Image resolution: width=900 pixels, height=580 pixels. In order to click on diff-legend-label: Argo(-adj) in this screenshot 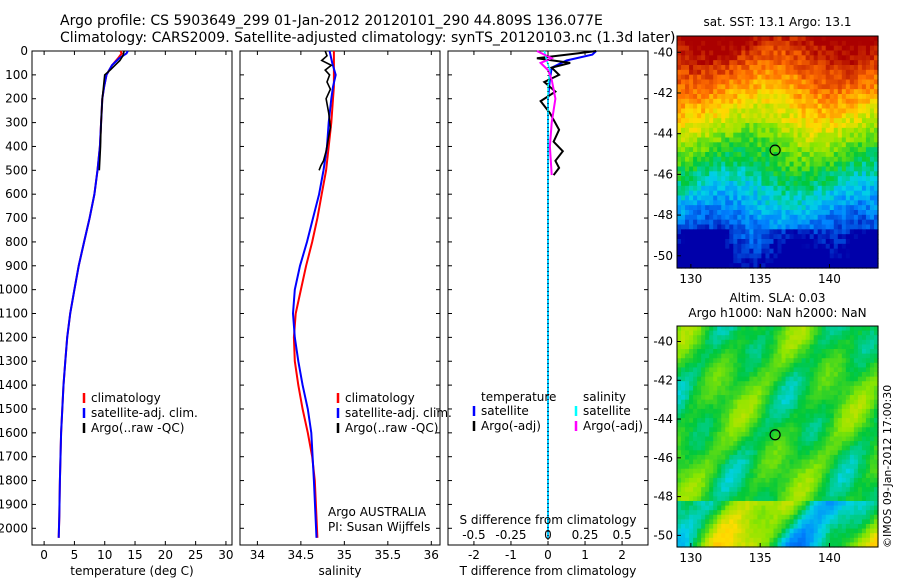, I will do `click(511, 426)`.